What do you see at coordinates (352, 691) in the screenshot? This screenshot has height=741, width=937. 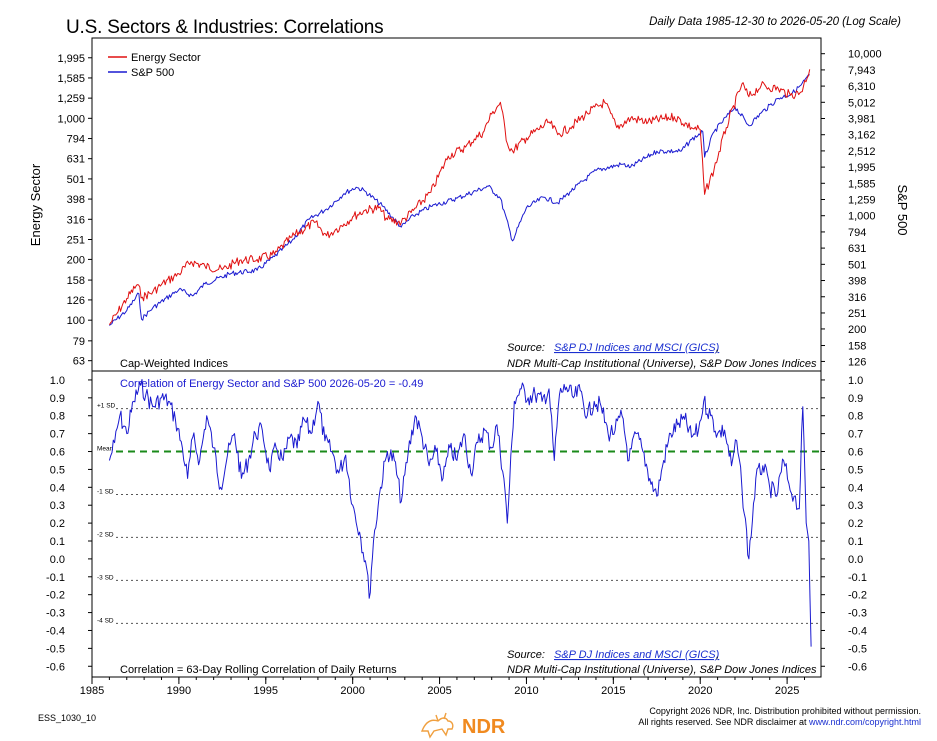 I see `x-tick-label: 2000` at bounding box center [352, 691].